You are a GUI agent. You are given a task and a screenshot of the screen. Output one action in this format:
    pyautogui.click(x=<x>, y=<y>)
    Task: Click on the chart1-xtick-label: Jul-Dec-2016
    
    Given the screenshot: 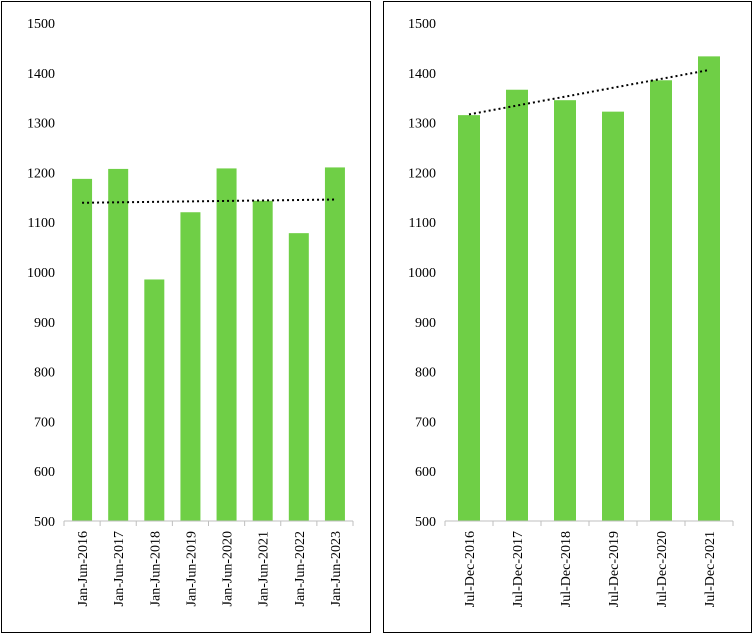 What is the action you would take?
    pyautogui.click(x=470, y=569)
    